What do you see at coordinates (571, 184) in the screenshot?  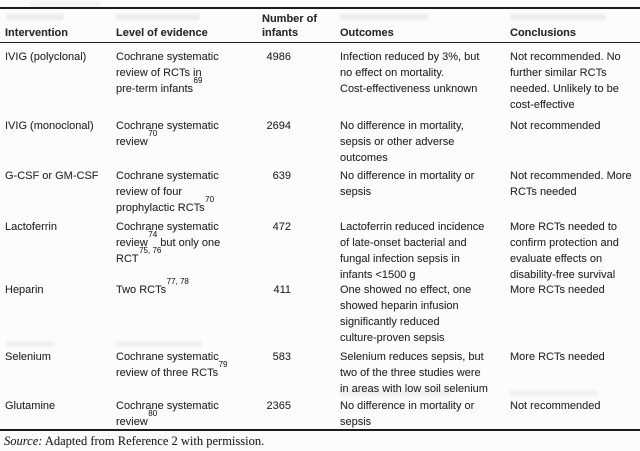 I see `conclusions-cell: Not recommended. More RCTs needed` at bounding box center [571, 184].